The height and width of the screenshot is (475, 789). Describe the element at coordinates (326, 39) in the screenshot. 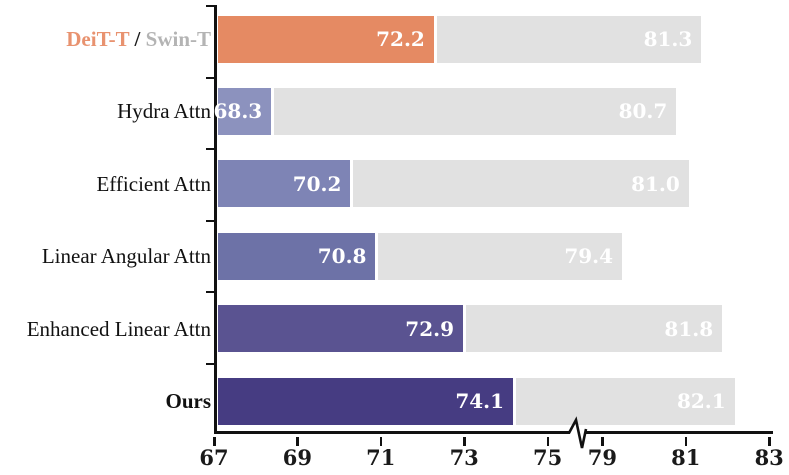

I see `primary-bar: 72.2` at that location.